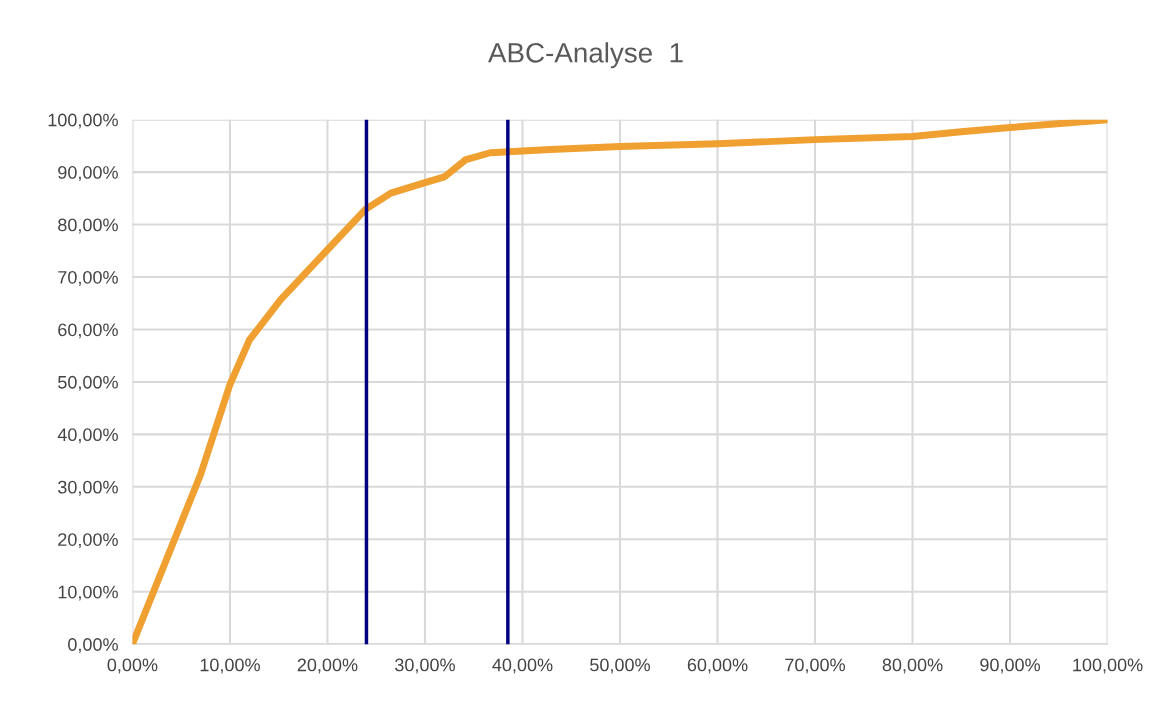 This screenshot has height=704, width=1172. What do you see at coordinates (620, 666) in the screenshot?
I see `x-tick-label: 50,00%` at bounding box center [620, 666].